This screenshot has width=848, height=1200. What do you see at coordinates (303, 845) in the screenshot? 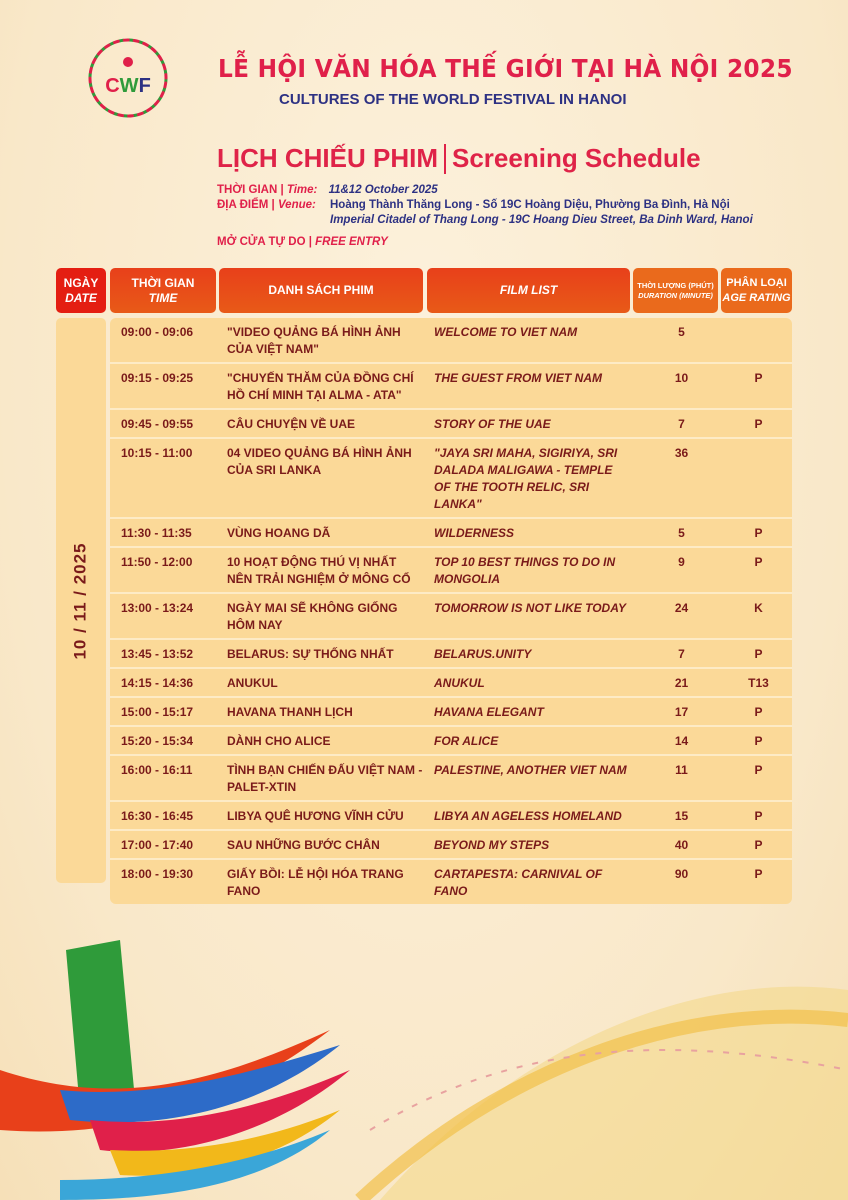
I see `film-title-vn: SAU NHỮNG BƯỚC CHÂN` at bounding box center [303, 845].